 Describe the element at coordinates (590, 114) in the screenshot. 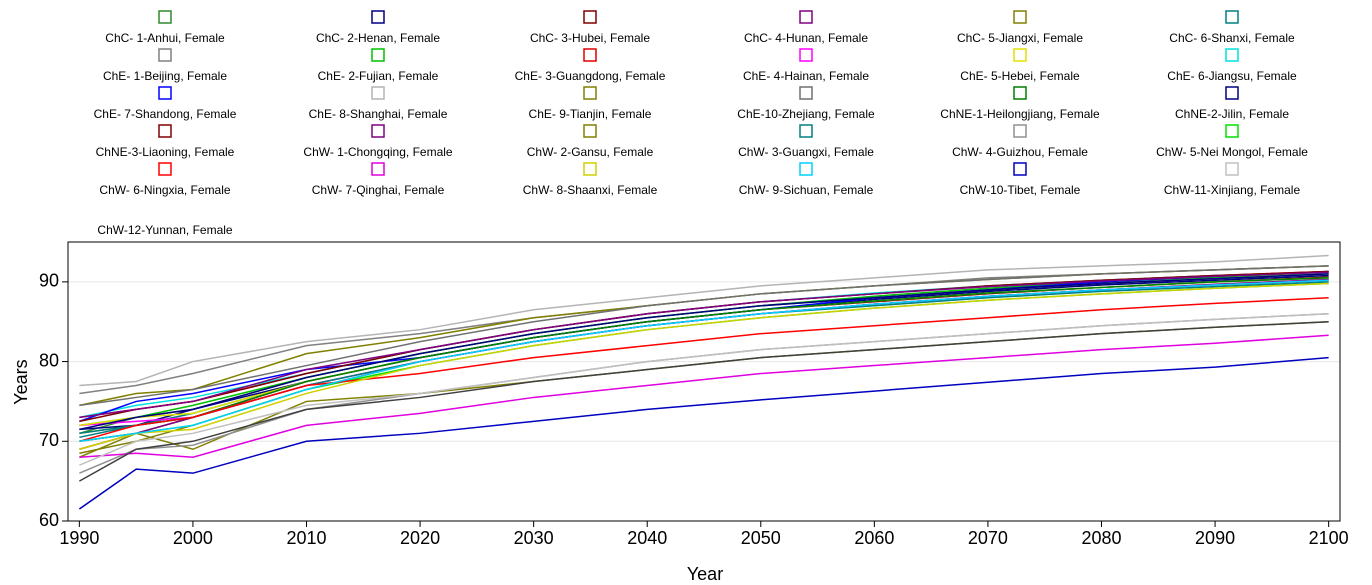

I see `legend-label: ChE- 9-Tianjin, Female` at that location.